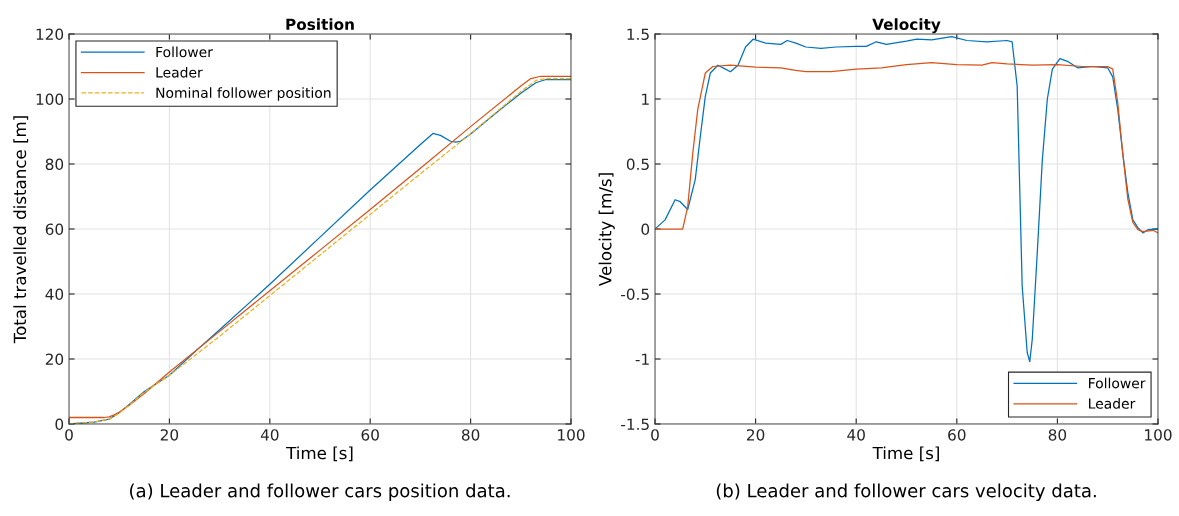 Image resolution: width=1179 pixels, height=516 pixels. I want to click on chart-title: Velocity, so click(906, 26).